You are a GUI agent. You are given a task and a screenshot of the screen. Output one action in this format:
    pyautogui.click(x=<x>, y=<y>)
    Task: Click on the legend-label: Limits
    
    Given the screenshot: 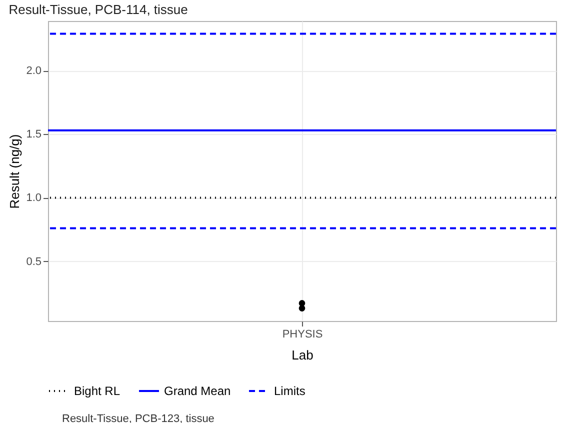 What is the action you would take?
    pyautogui.click(x=290, y=391)
    